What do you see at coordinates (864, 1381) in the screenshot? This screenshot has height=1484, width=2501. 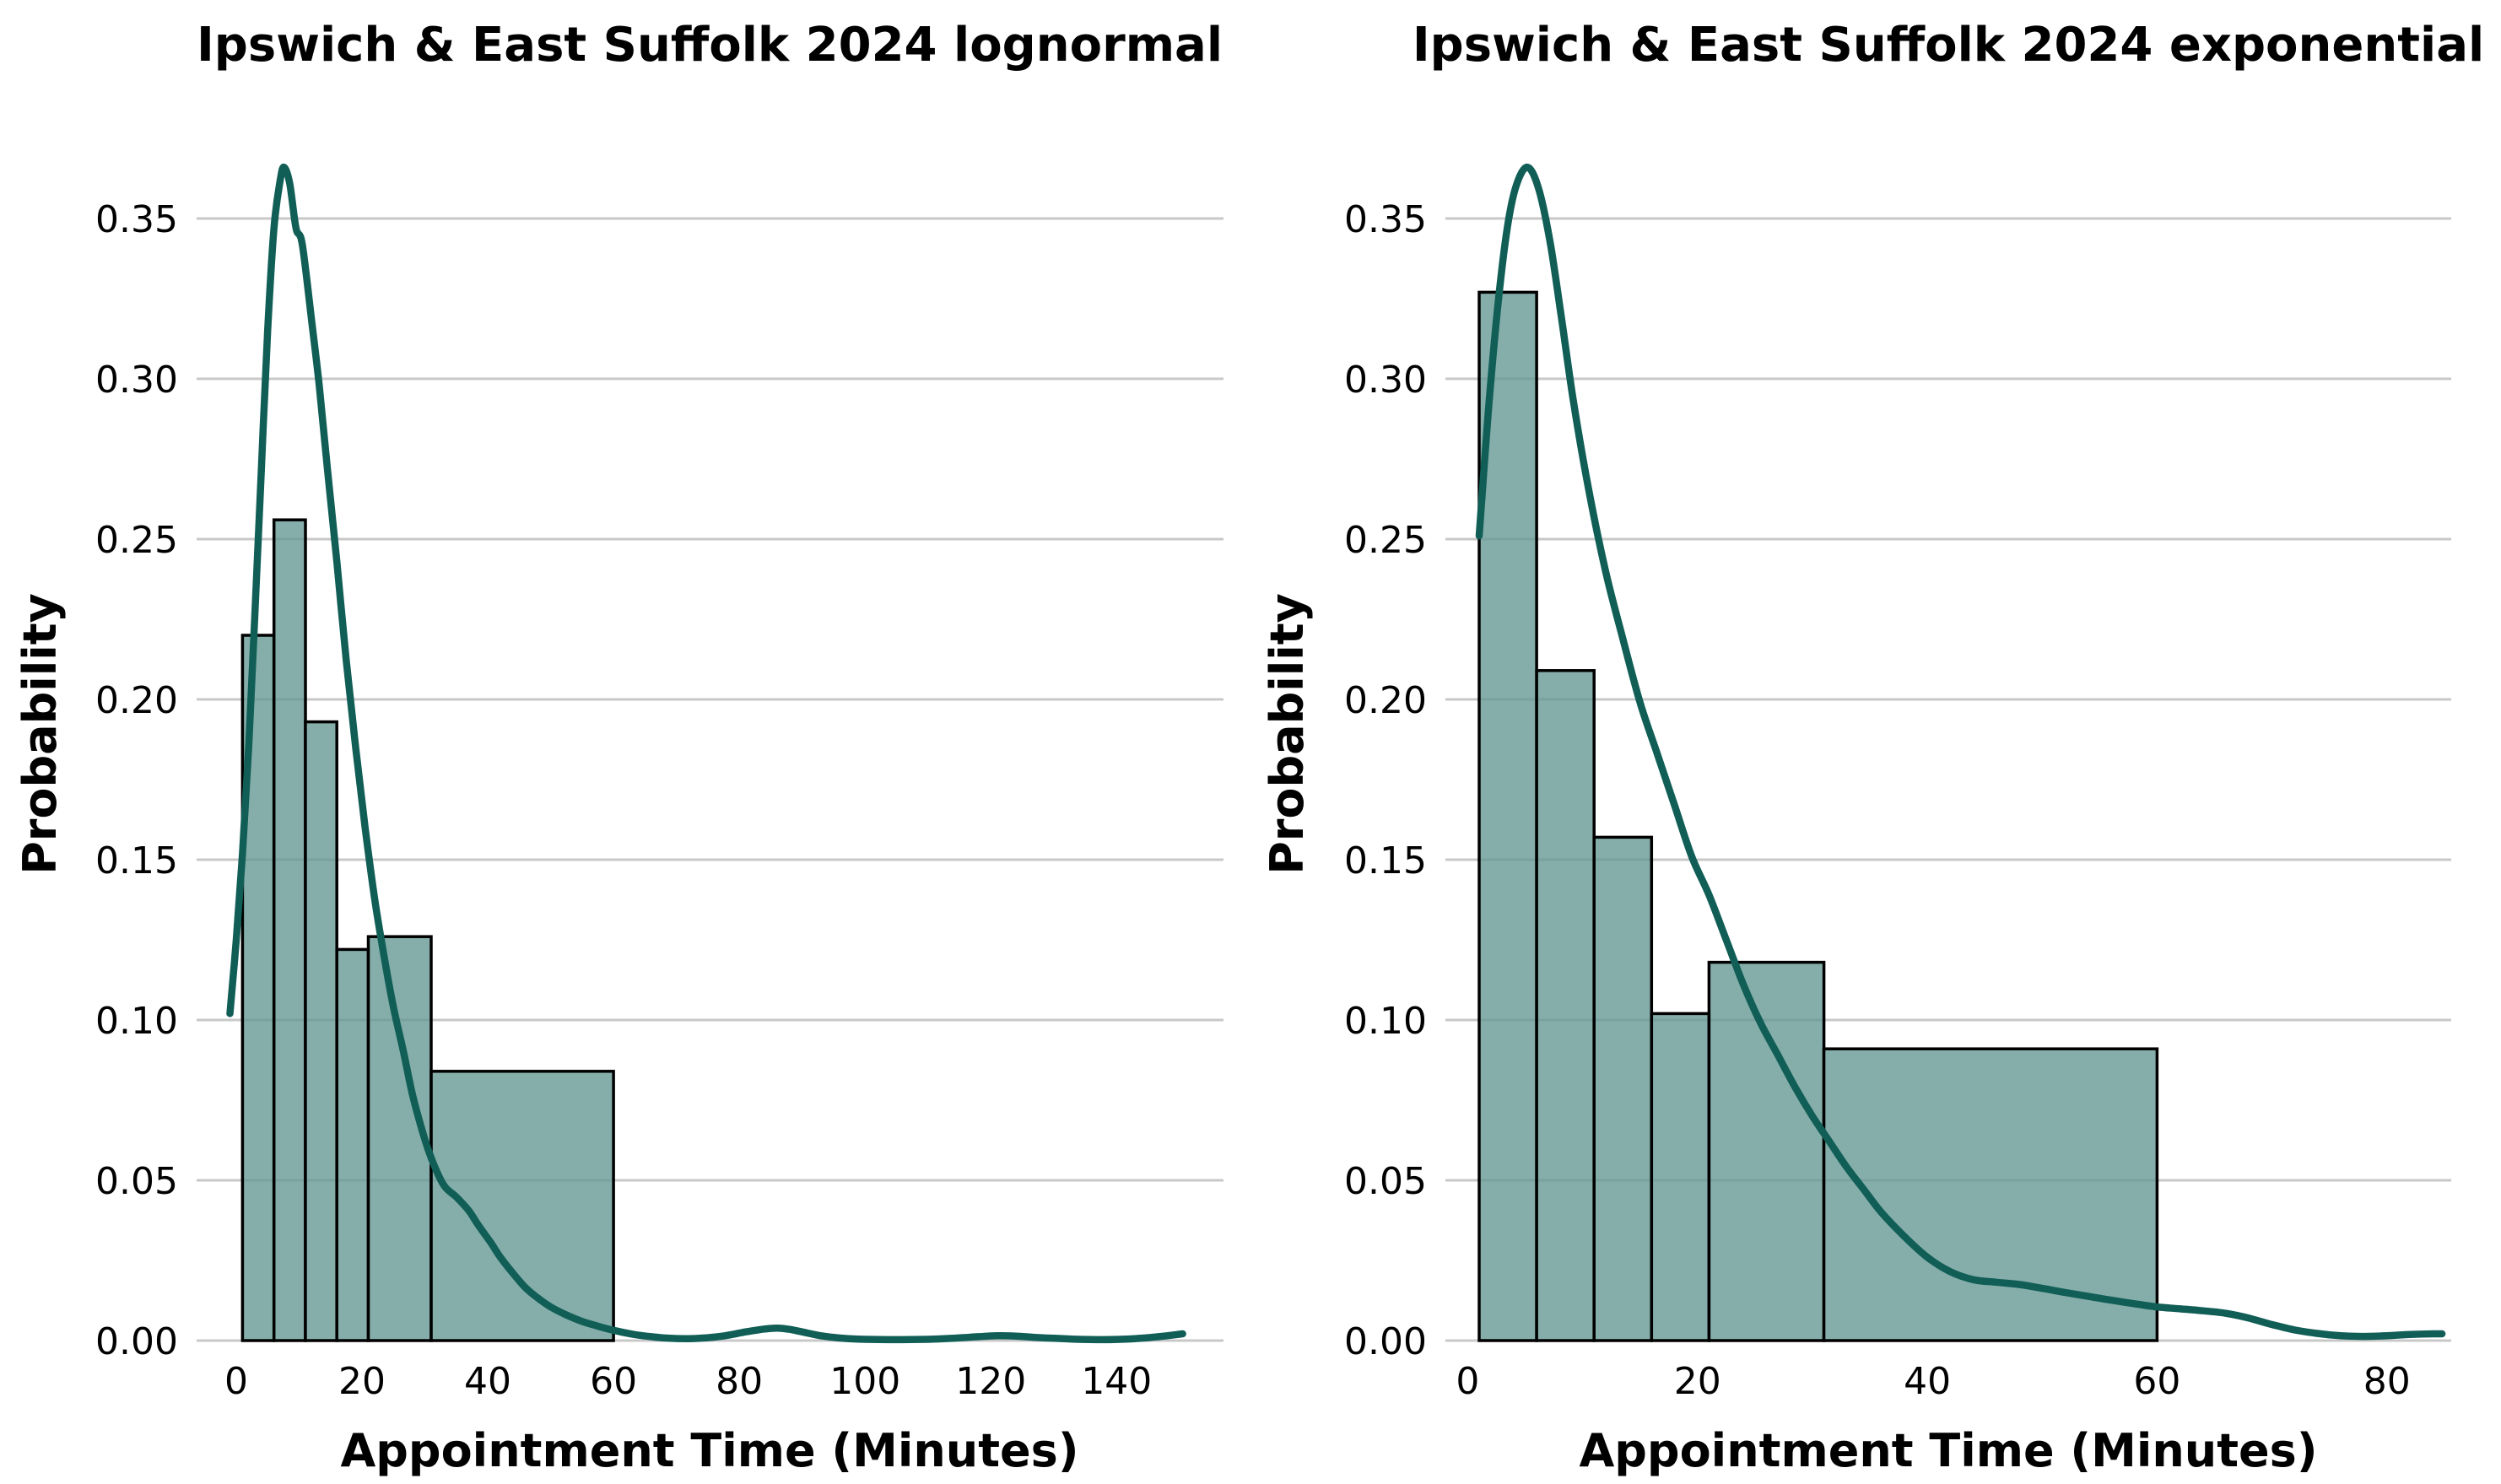 I see `x-tick-label: 100` at bounding box center [864, 1381].